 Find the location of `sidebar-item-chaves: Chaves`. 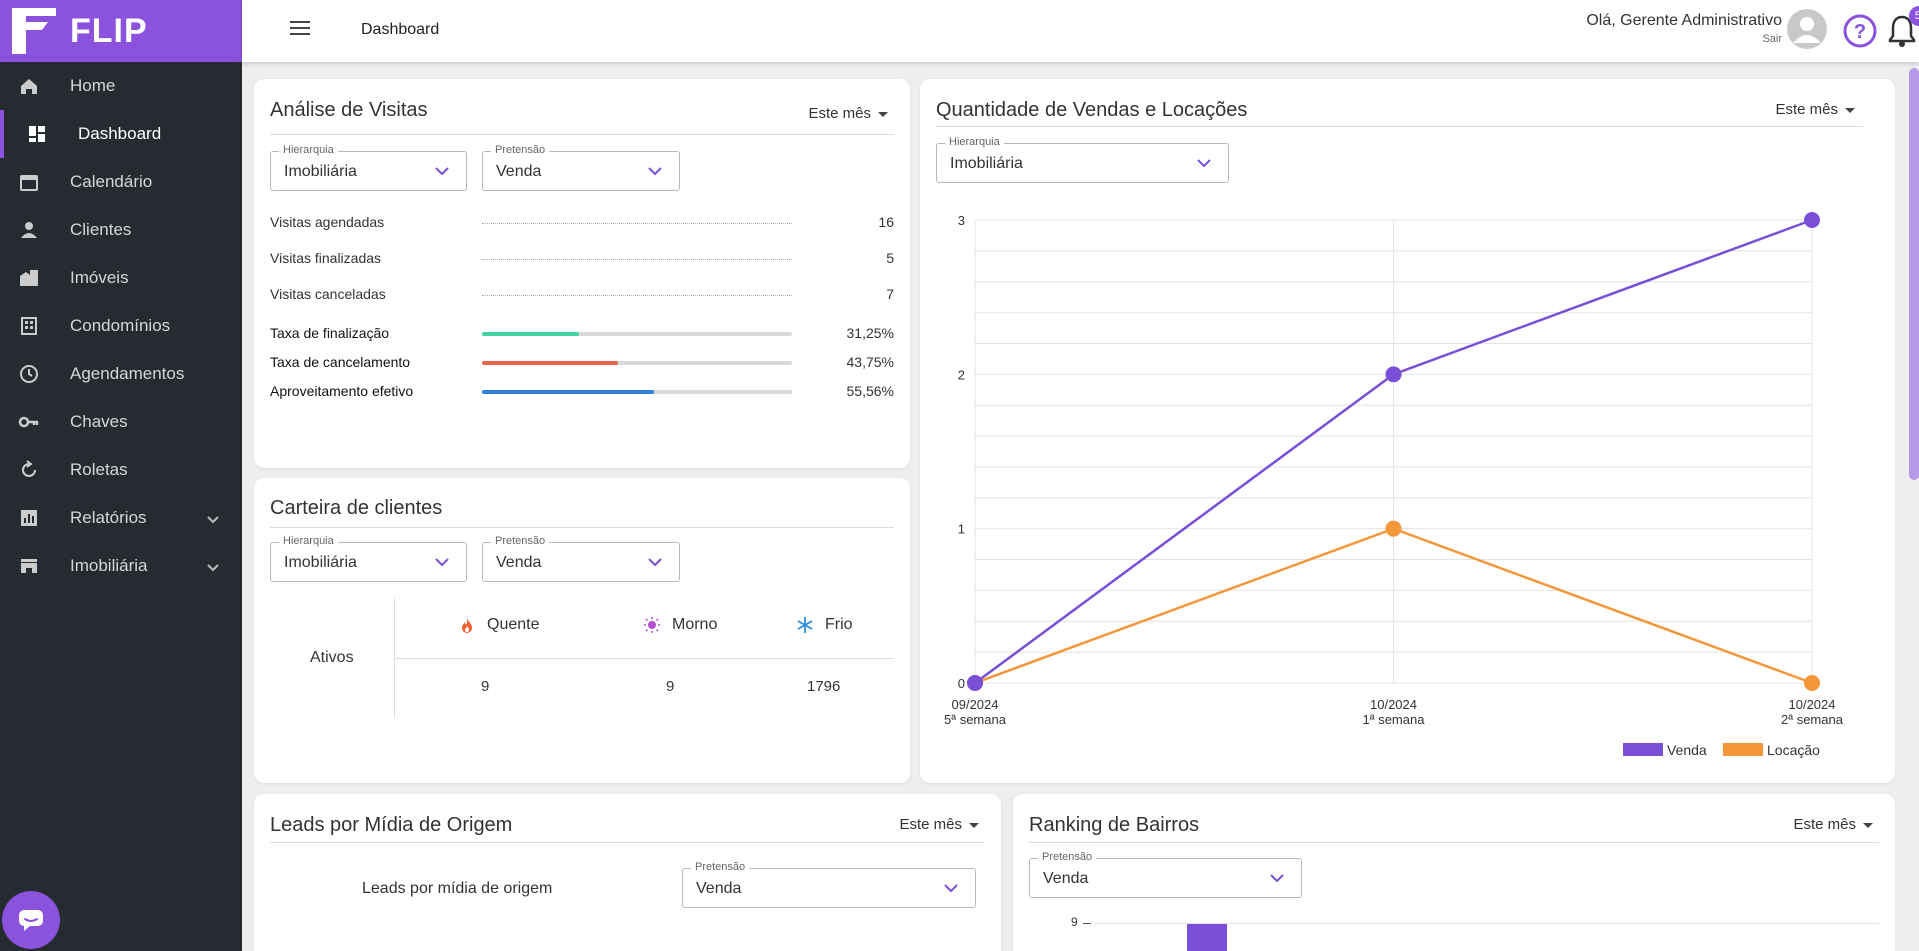

sidebar-item-chaves: Chaves is located at coordinates (121, 422).